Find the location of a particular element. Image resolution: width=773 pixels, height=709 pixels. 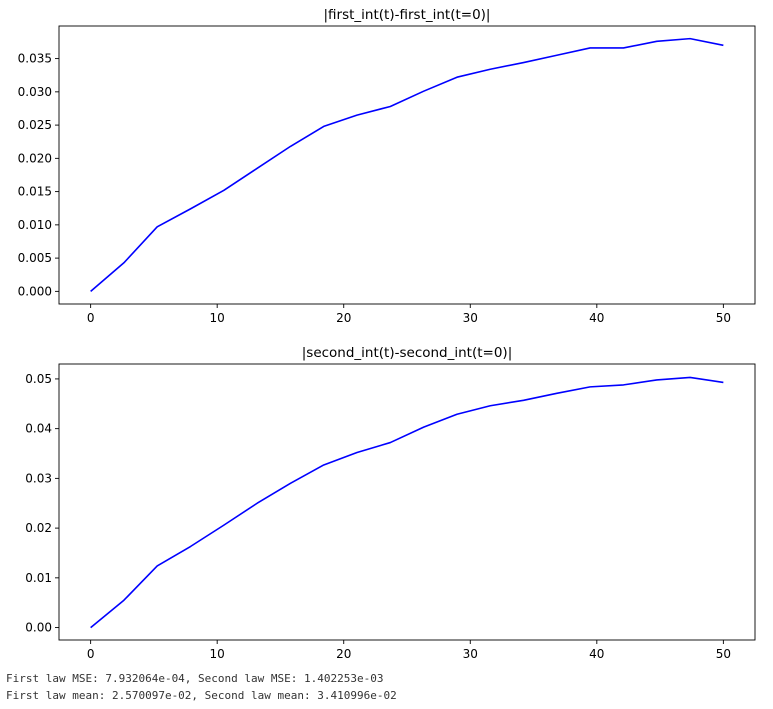

y-tick-label: 0.02 is located at coordinates (38, 528).